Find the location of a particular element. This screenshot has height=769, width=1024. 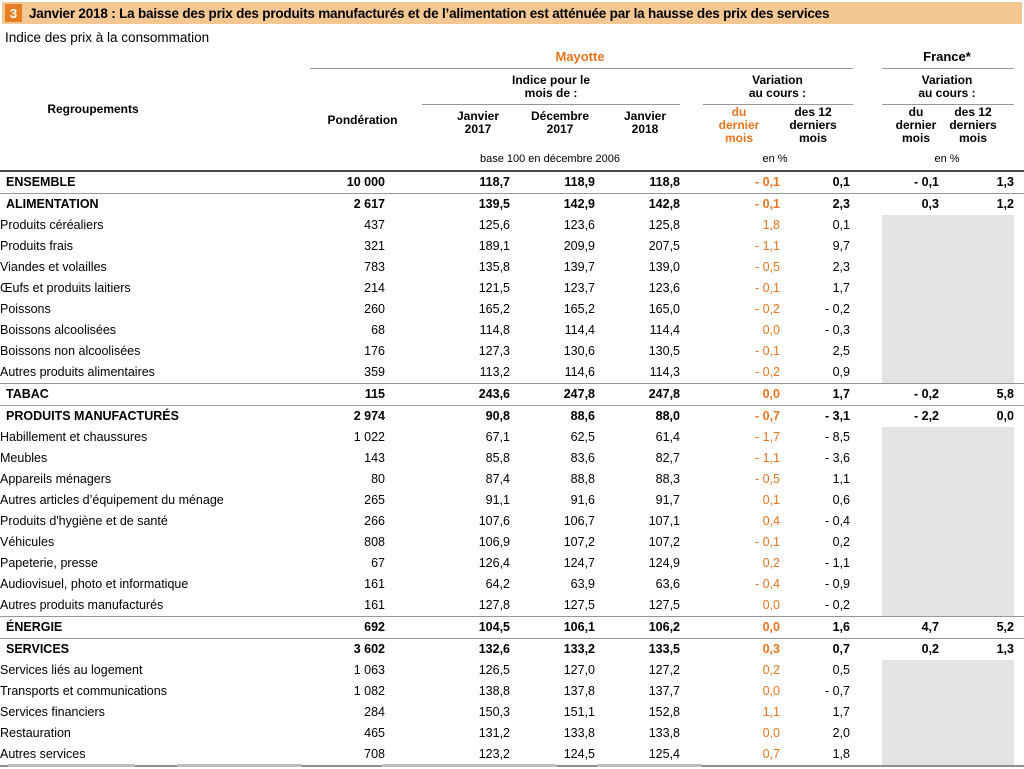

cell-indice-janvier-2018: 107,2 is located at coordinates (664, 542).